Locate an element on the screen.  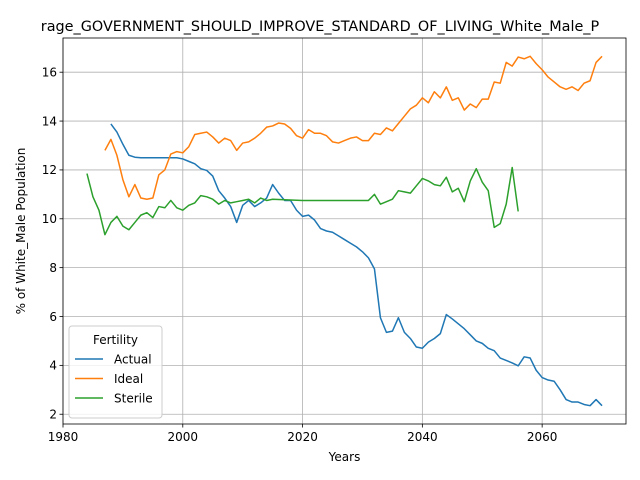
x-axis-label: Years is located at coordinates (344, 457).